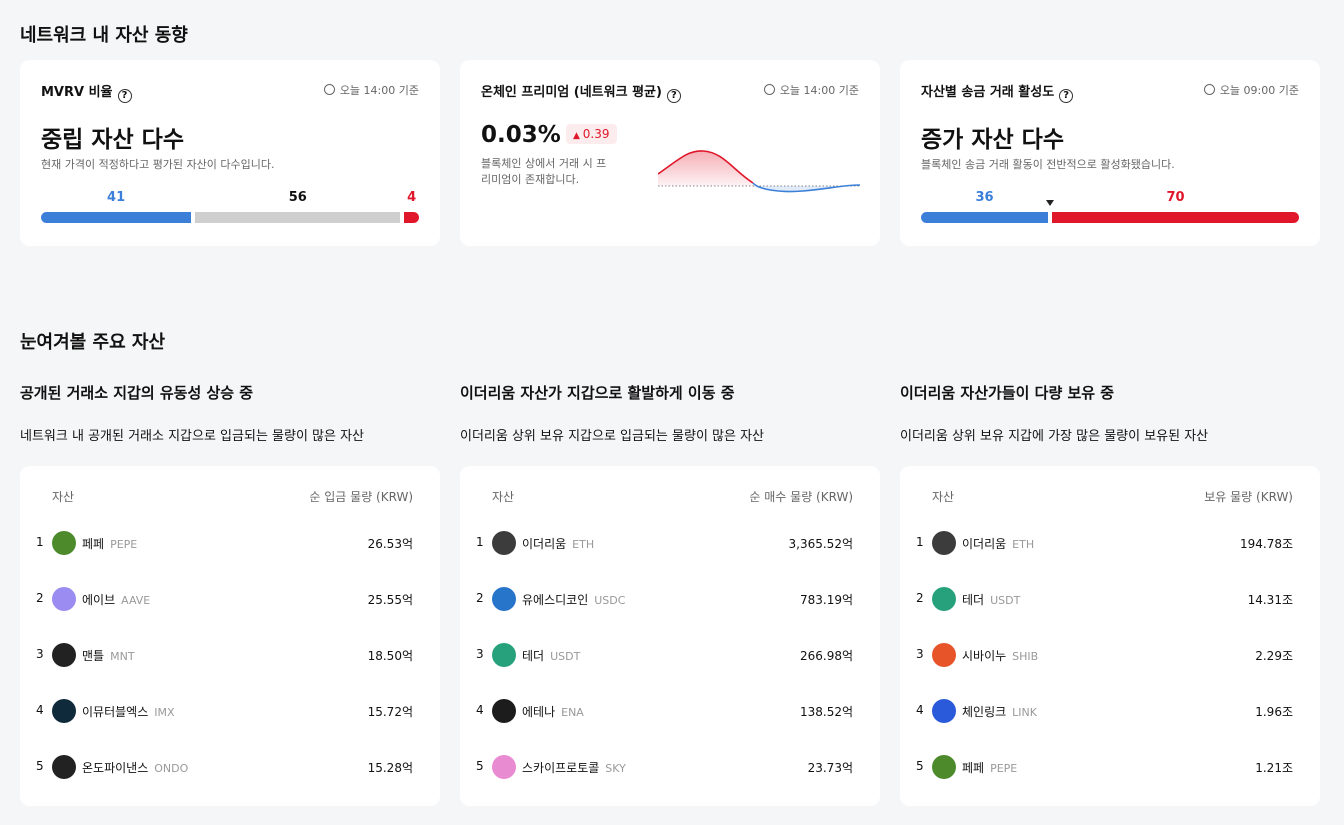 The width and height of the screenshot is (1344, 825). I want to click on asset-value: 138.52억, so click(826, 712).